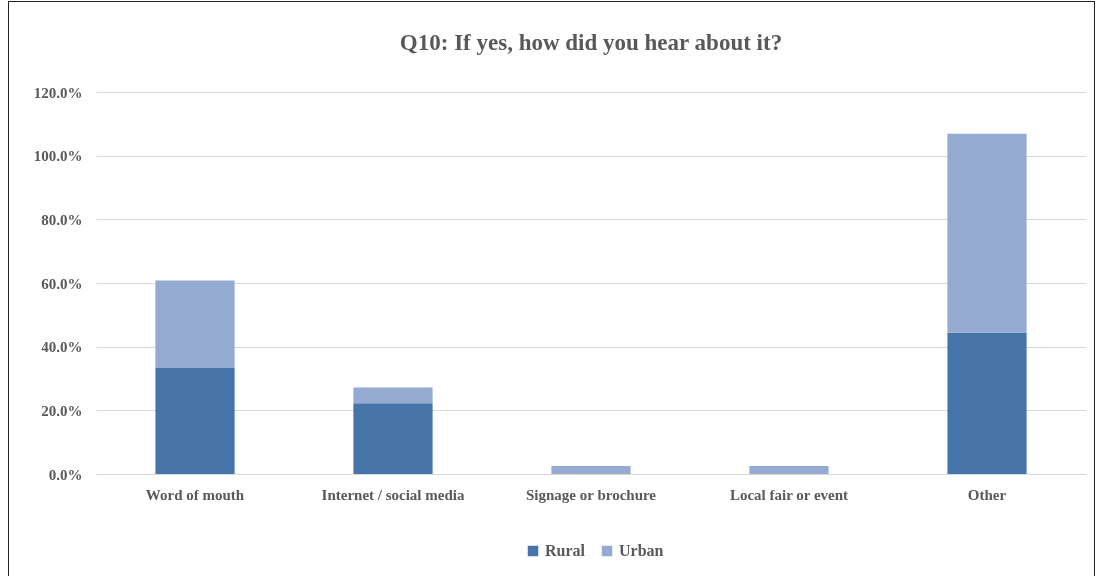 The height and width of the screenshot is (576, 1099). I want to click on x-tick-label: Signage or brochure, so click(591, 494).